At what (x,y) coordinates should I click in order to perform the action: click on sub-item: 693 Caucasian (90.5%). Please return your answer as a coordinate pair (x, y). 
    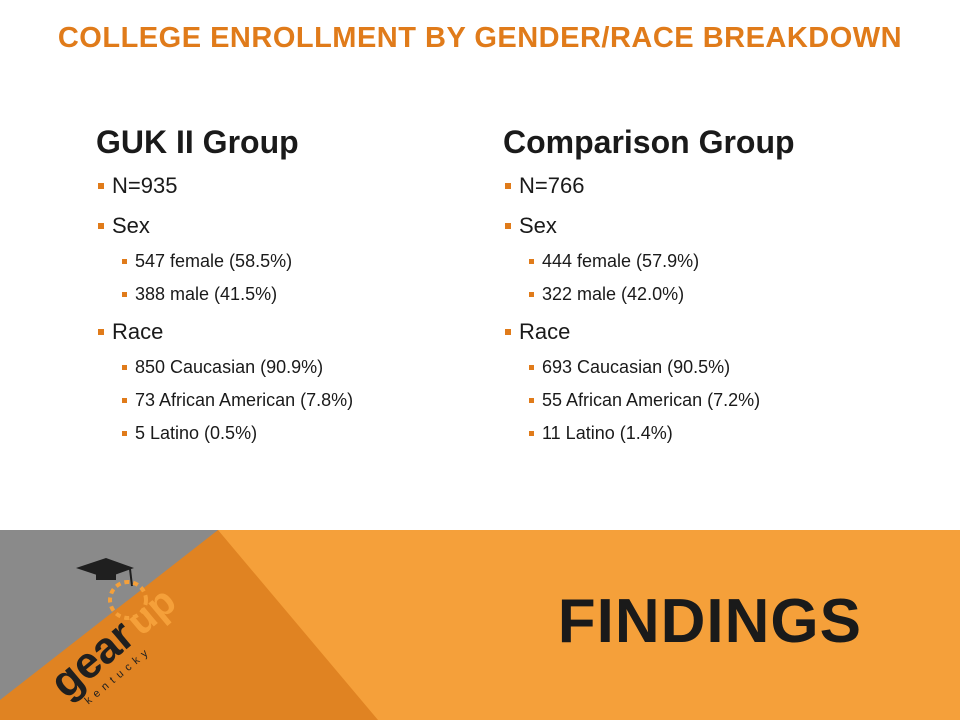
    Looking at the image, I should click on (706, 367).